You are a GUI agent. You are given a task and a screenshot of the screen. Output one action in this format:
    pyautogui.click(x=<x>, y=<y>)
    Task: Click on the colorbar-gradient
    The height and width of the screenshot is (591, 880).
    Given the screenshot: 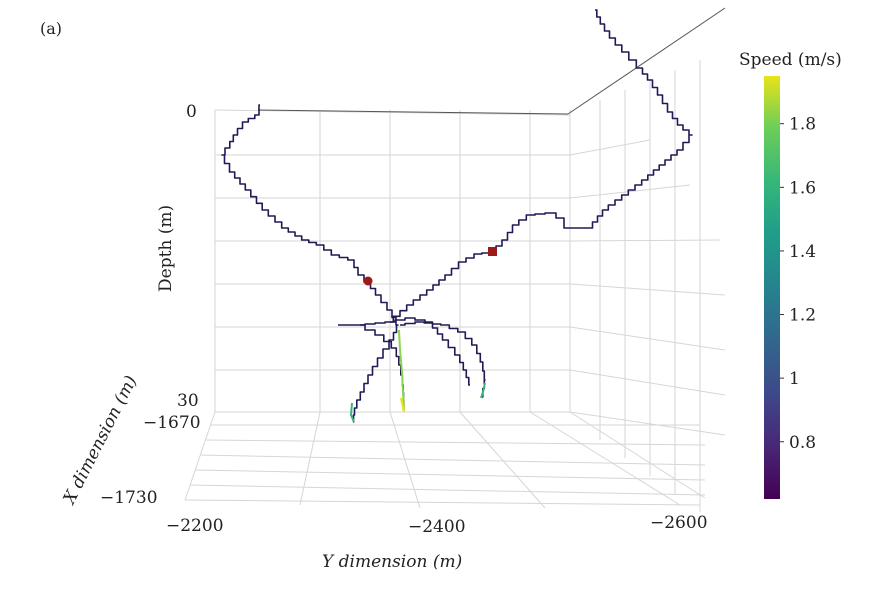 What is the action you would take?
    pyautogui.click(x=772, y=287)
    